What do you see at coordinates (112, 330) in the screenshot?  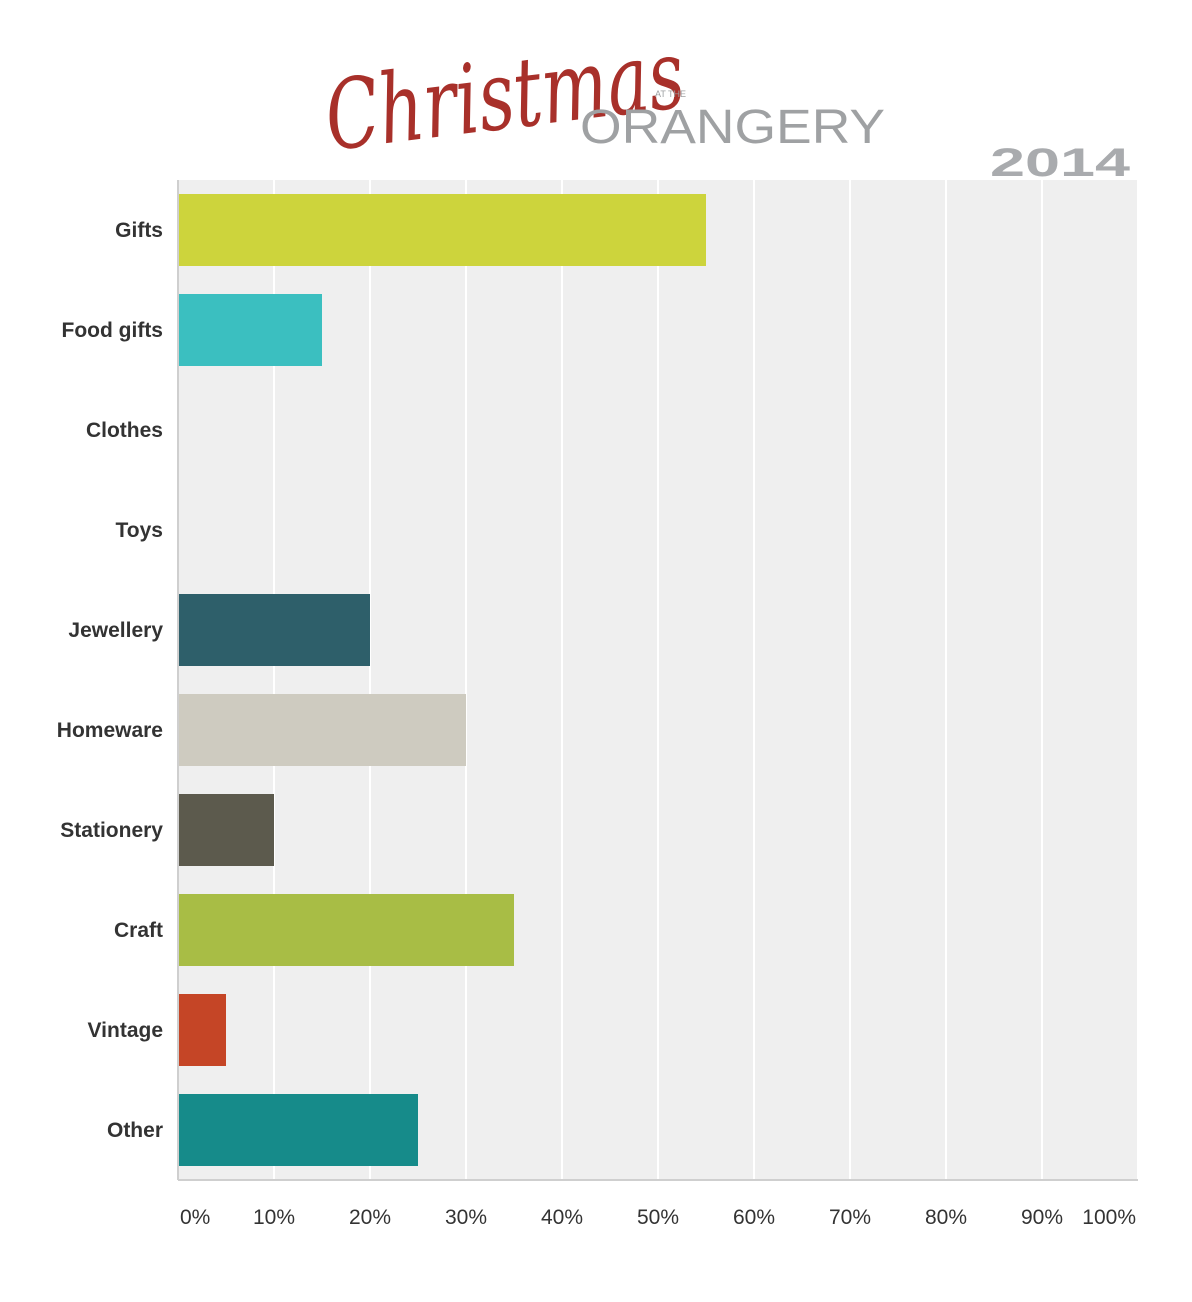 I see `category-label: Food gifts` at bounding box center [112, 330].